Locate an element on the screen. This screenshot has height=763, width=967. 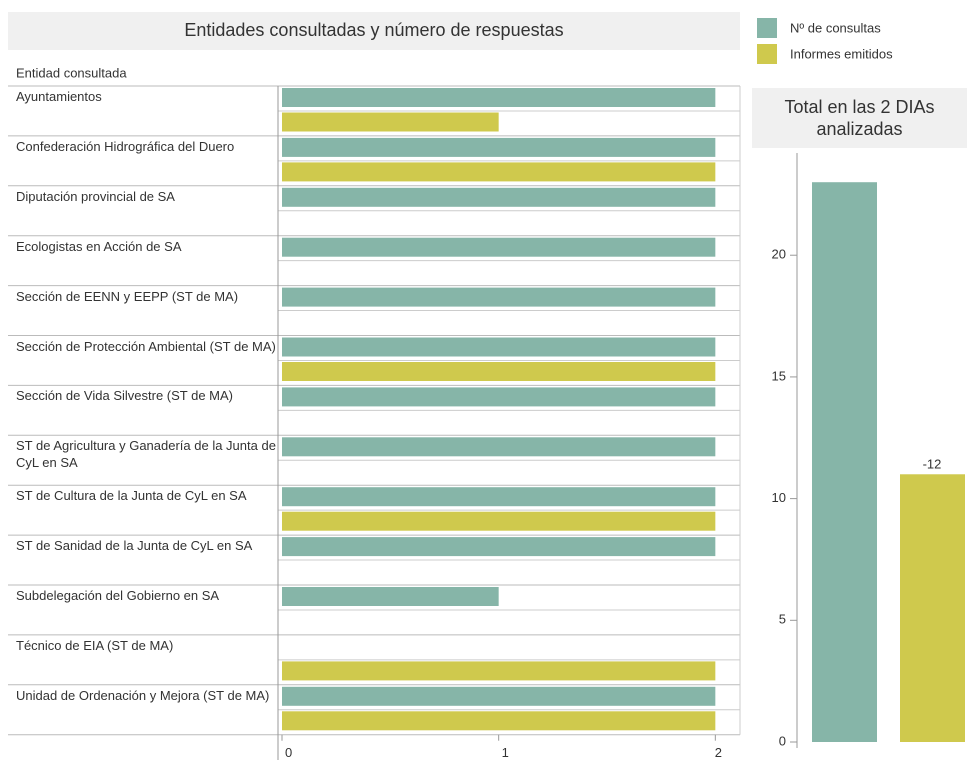
row-label: Confederación Hidrográfica del Duero is located at coordinates (125, 146).